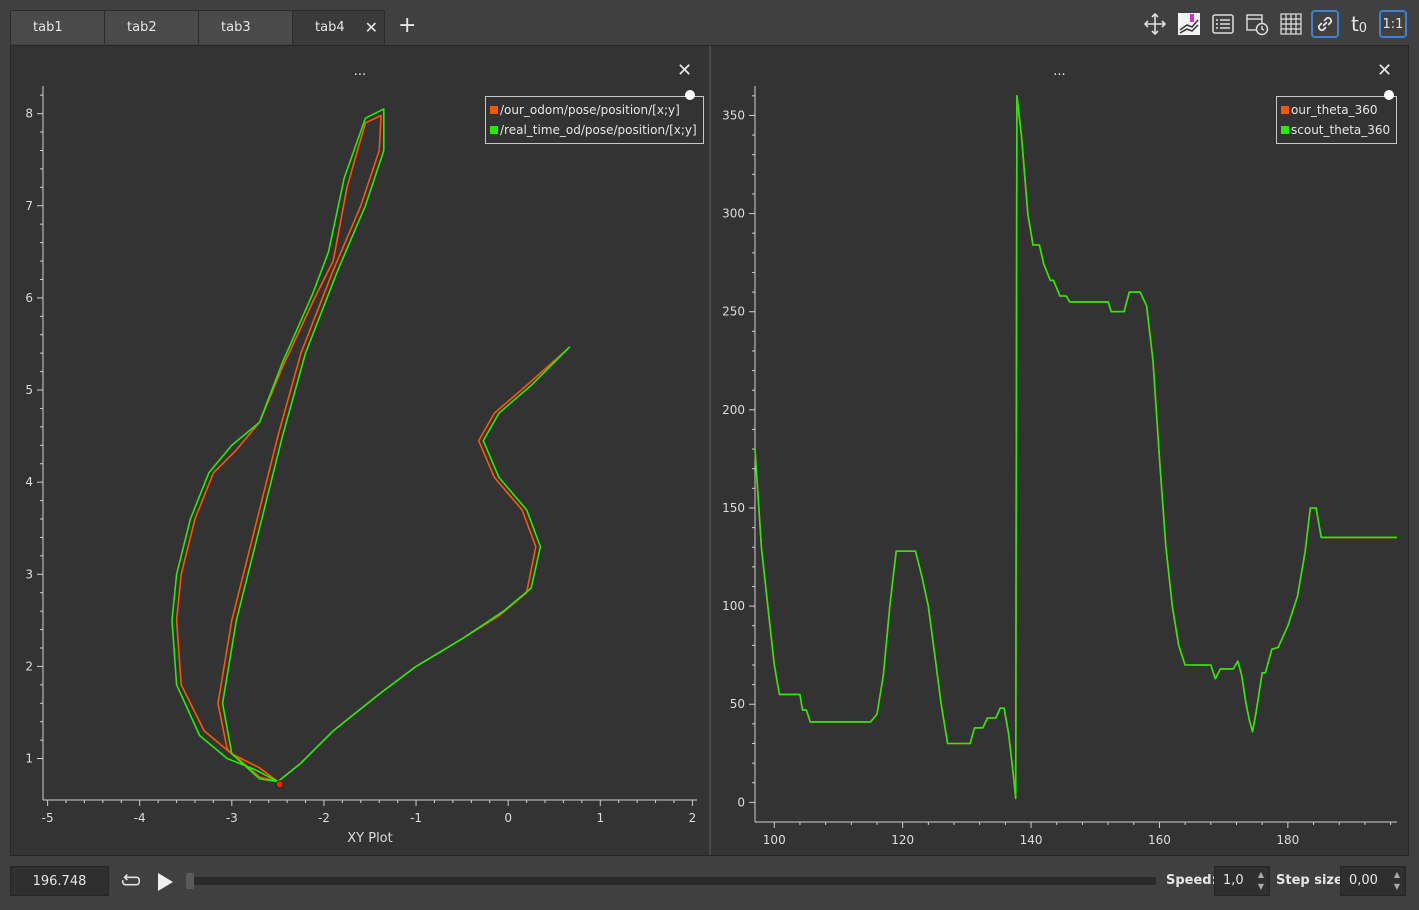 This screenshot has height=910, width=1419. Describe the element at coordinates (232, 818) in the screenshot. I see `x-tick-label: -3` at that location.